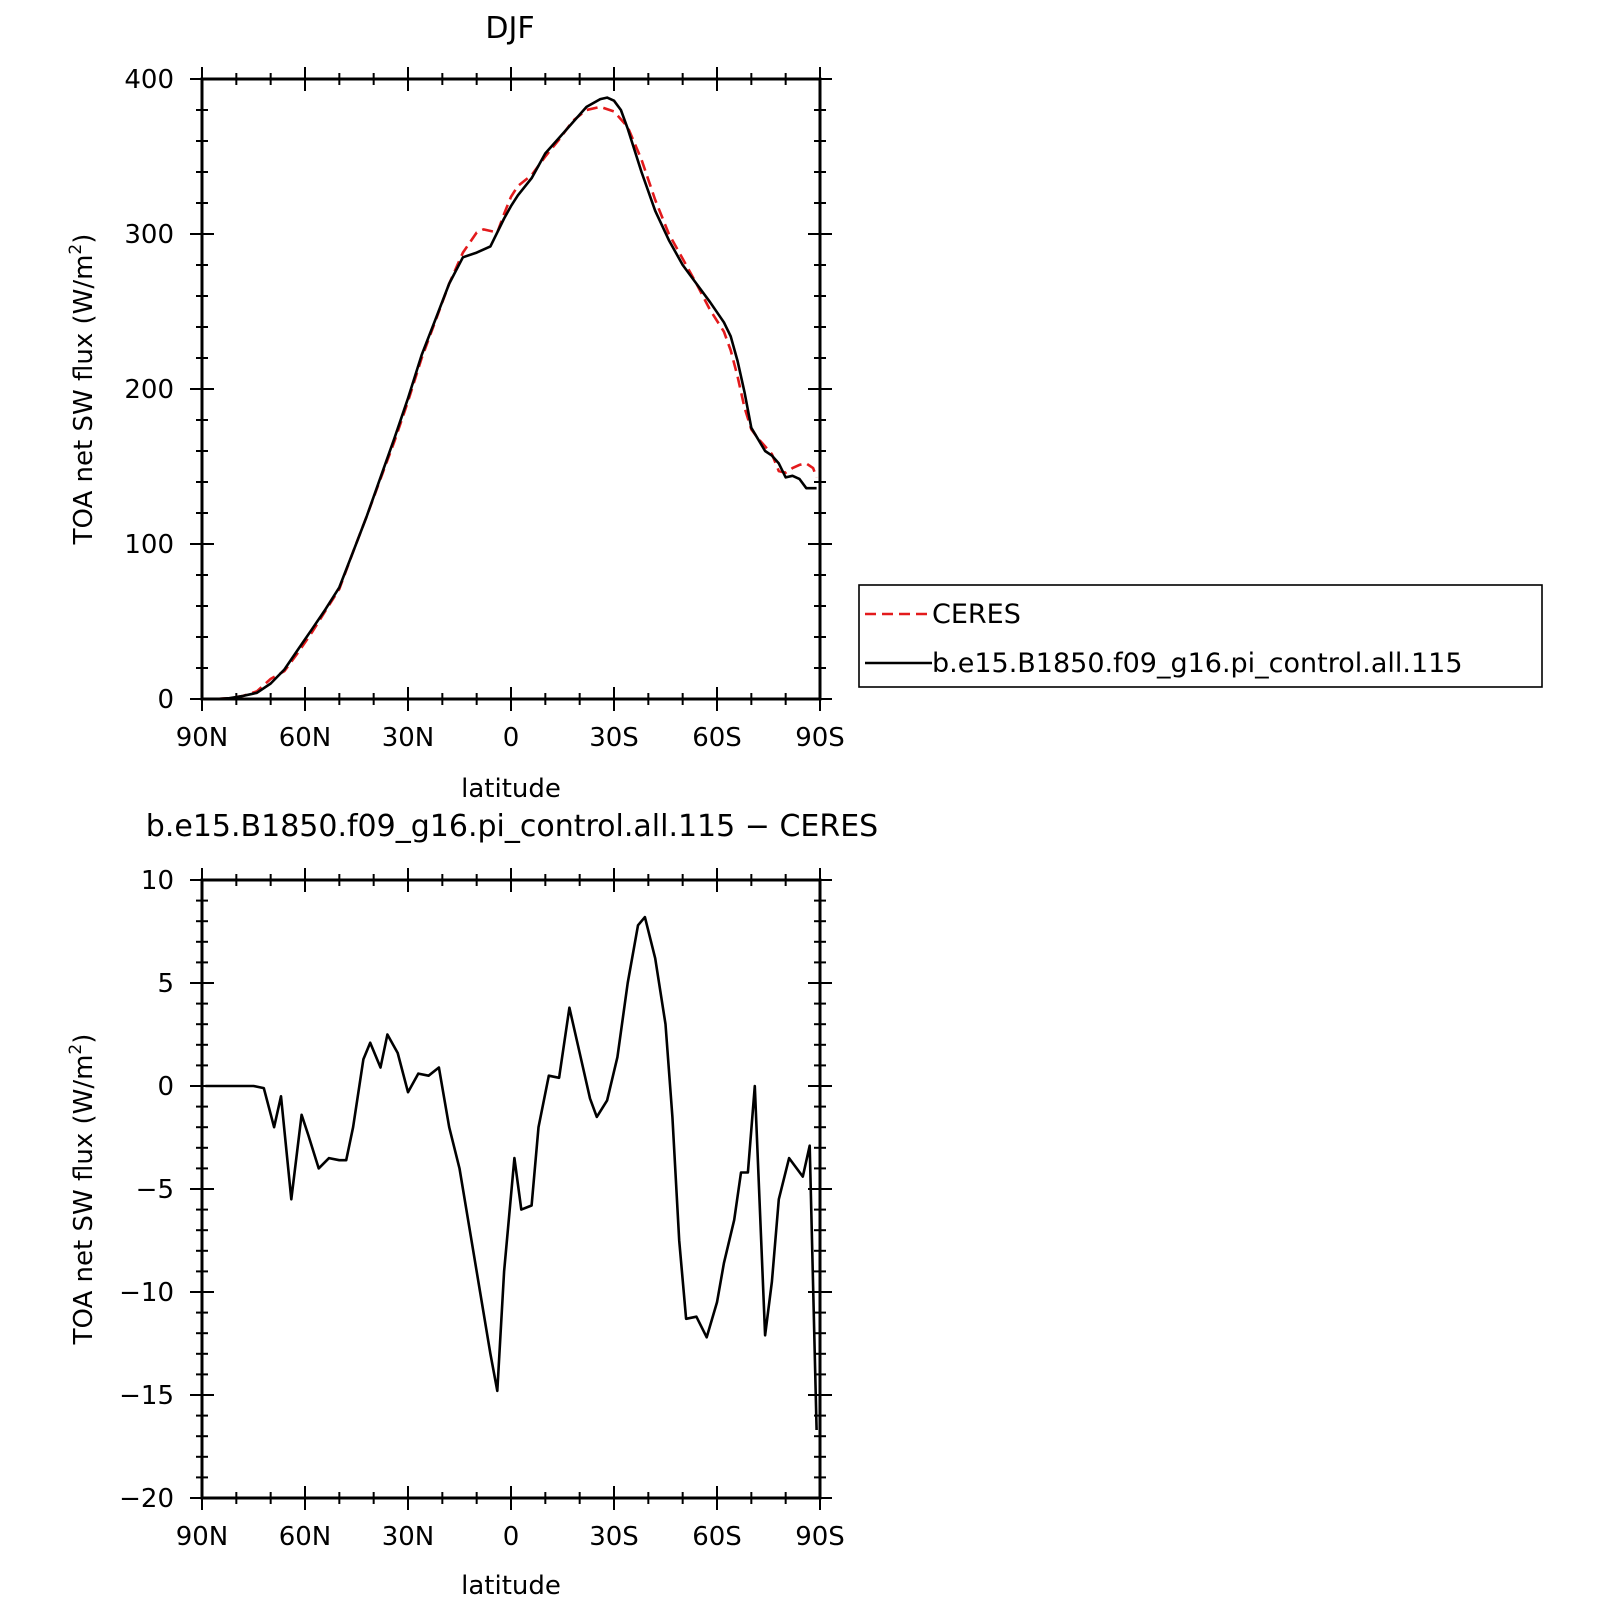 This screenshot has width=1602, height=1602. What do you see at coordinates (509, 28) in the screenshot?
I see `top-chart-title: DJF` at bounding box center [509, 28].